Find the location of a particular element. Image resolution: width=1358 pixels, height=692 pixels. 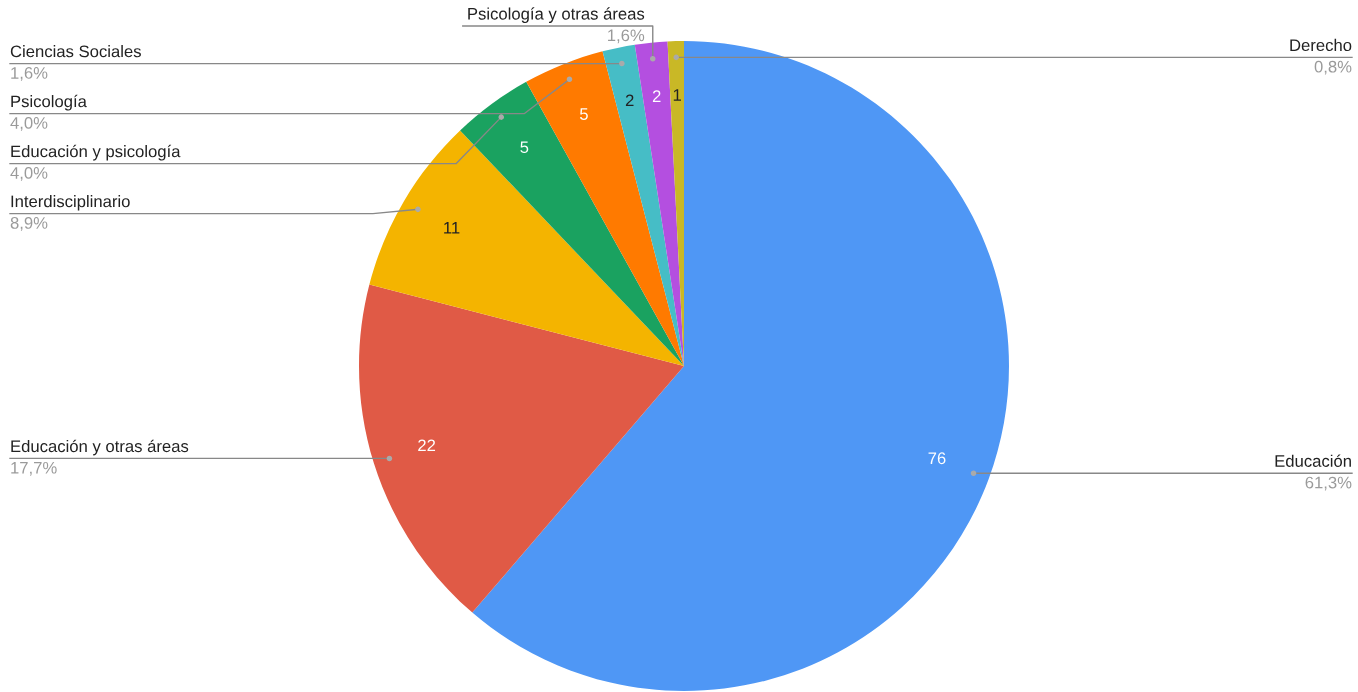

text: 17,7% is located at coordinates (34, 468).